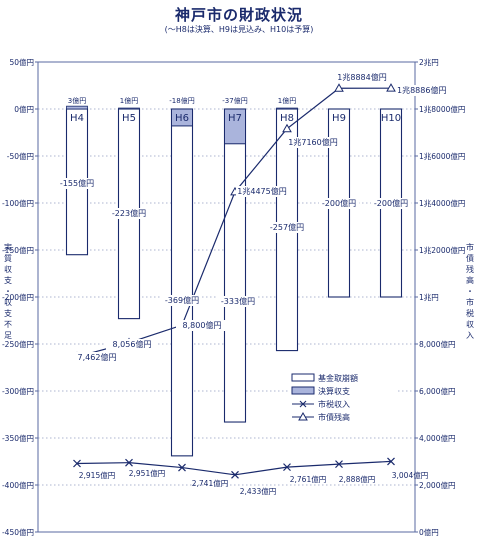 The width and height of the screenshot is (478, 544). I want to click on debt-label: 8,800億円, so click(202, 325).